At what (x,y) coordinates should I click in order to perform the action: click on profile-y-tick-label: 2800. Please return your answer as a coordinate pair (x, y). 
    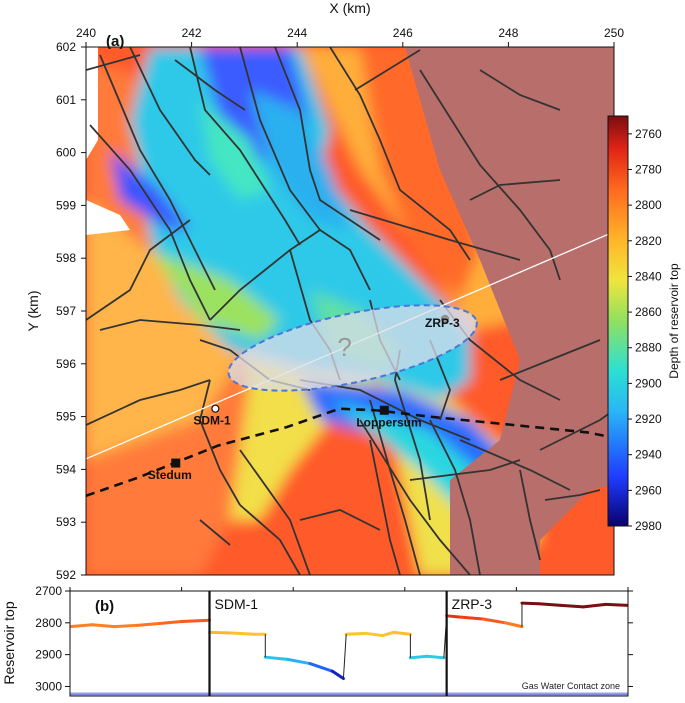
    Looking at the image, I should click on (48, 623).